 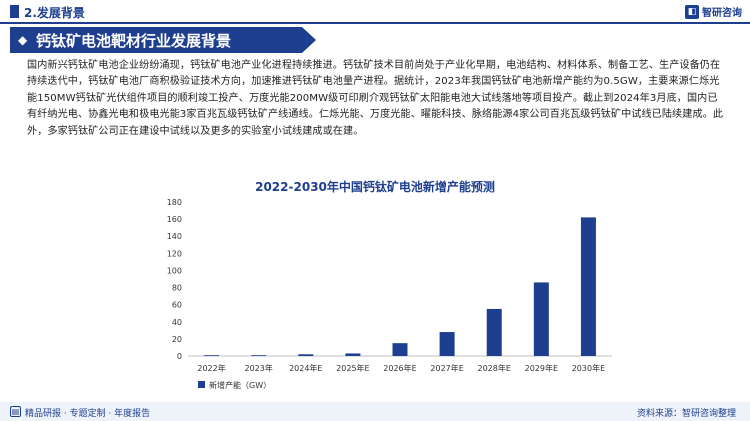 What do you see at coordinates (446, 368) in the screenshot?
I see `x-tick-label: 2027年E` at bounding box center [446, 368].